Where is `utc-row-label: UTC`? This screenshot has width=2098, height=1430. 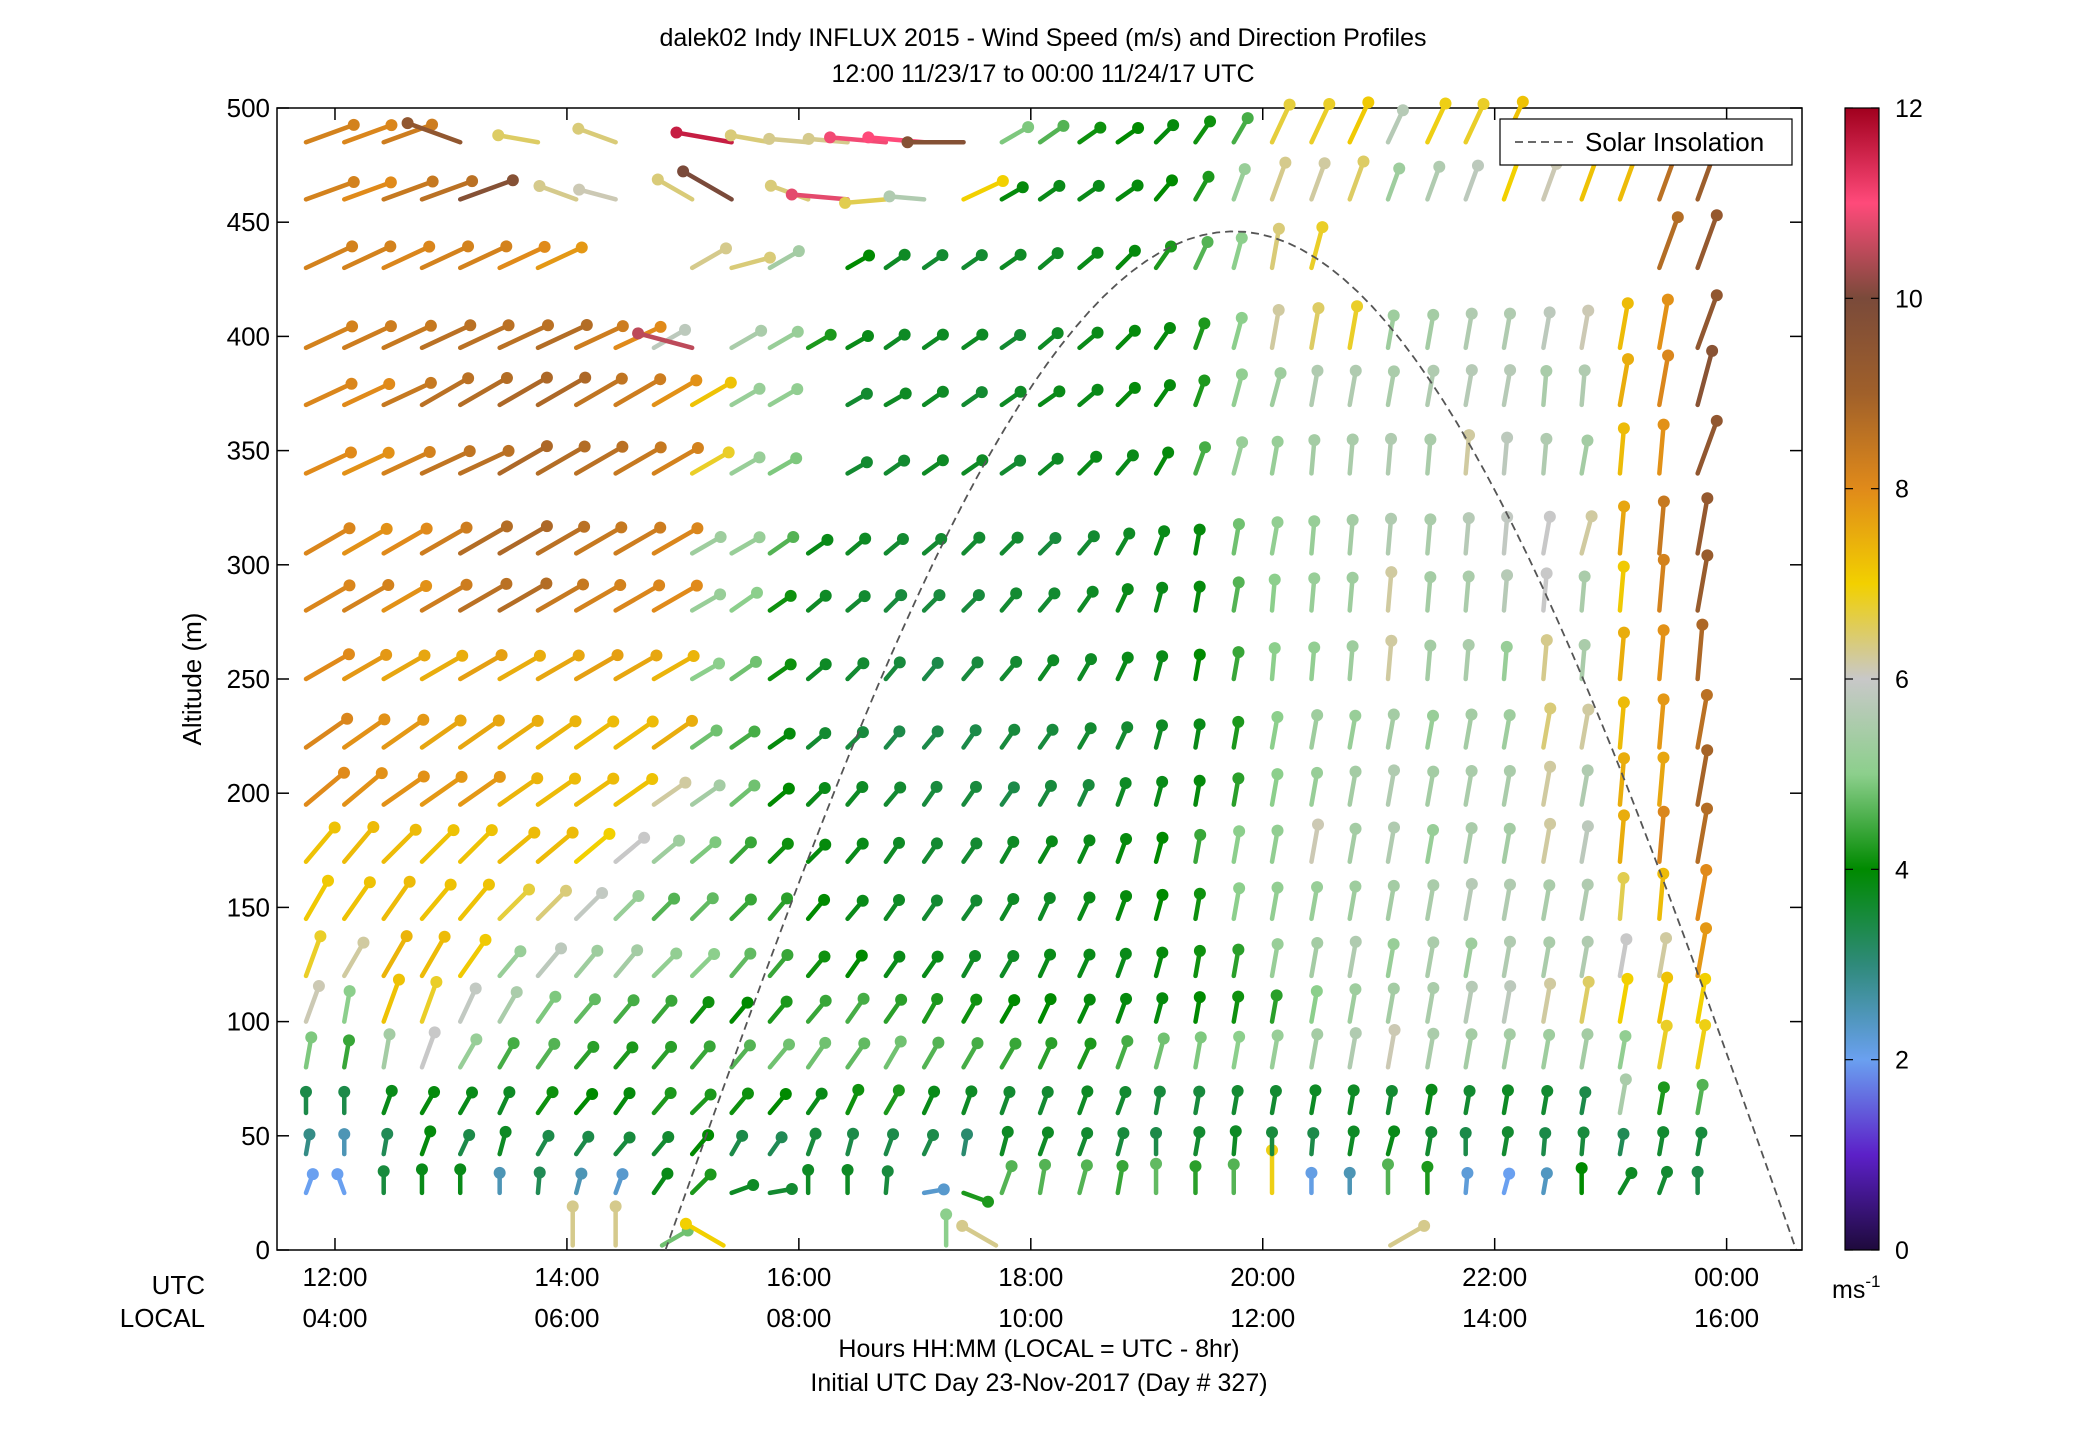
utc-row-label: UTC is located at coordinates (178, 1285).